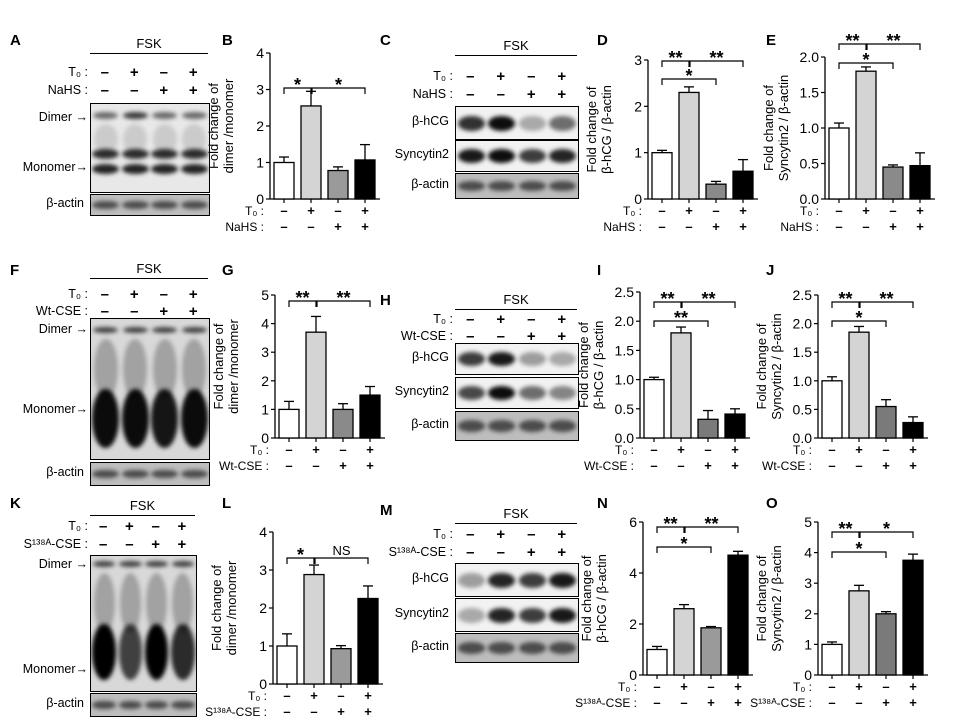  What do you see at coordinates (227, 503) in the screenshot?
I see `panel-letter: L` at bounding box center [227, 503].